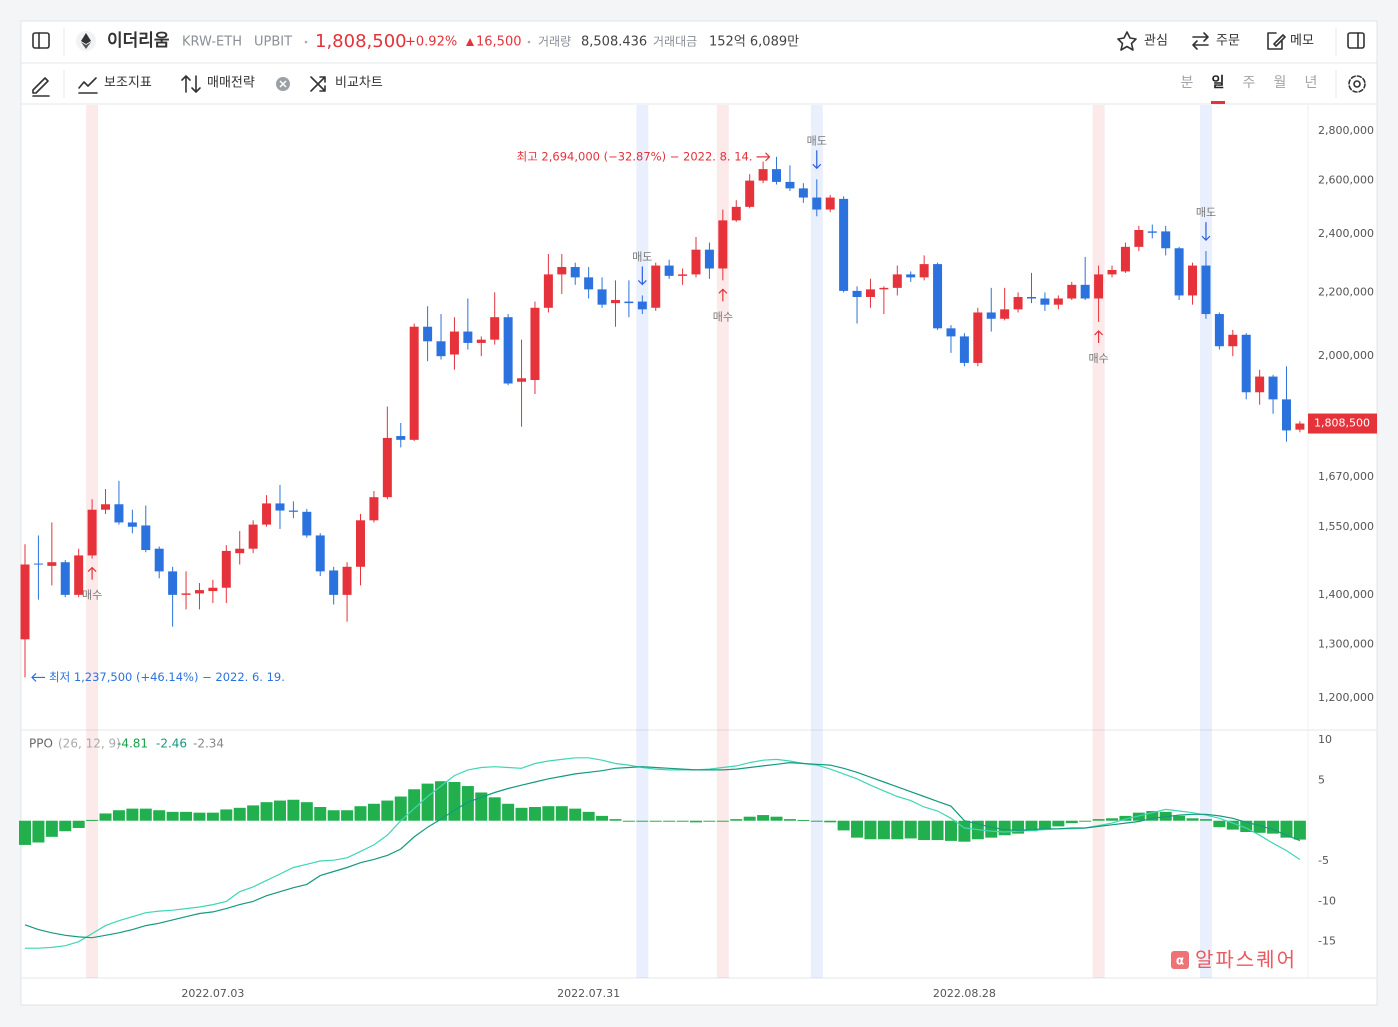 This screenshot has height=1027, width=1398. I want to click on y-tick-label: 2,600,000, so click(1346, 180).